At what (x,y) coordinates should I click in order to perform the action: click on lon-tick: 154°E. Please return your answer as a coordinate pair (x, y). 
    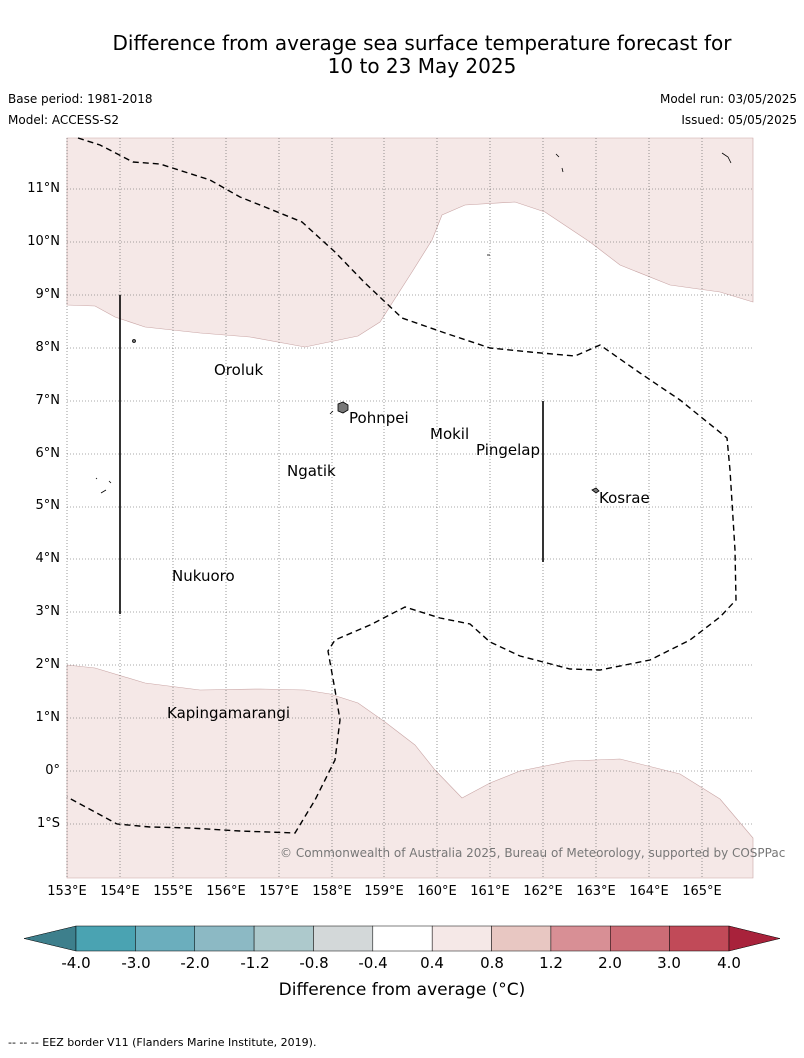
    Looking at the image, I should click on (120, 891).